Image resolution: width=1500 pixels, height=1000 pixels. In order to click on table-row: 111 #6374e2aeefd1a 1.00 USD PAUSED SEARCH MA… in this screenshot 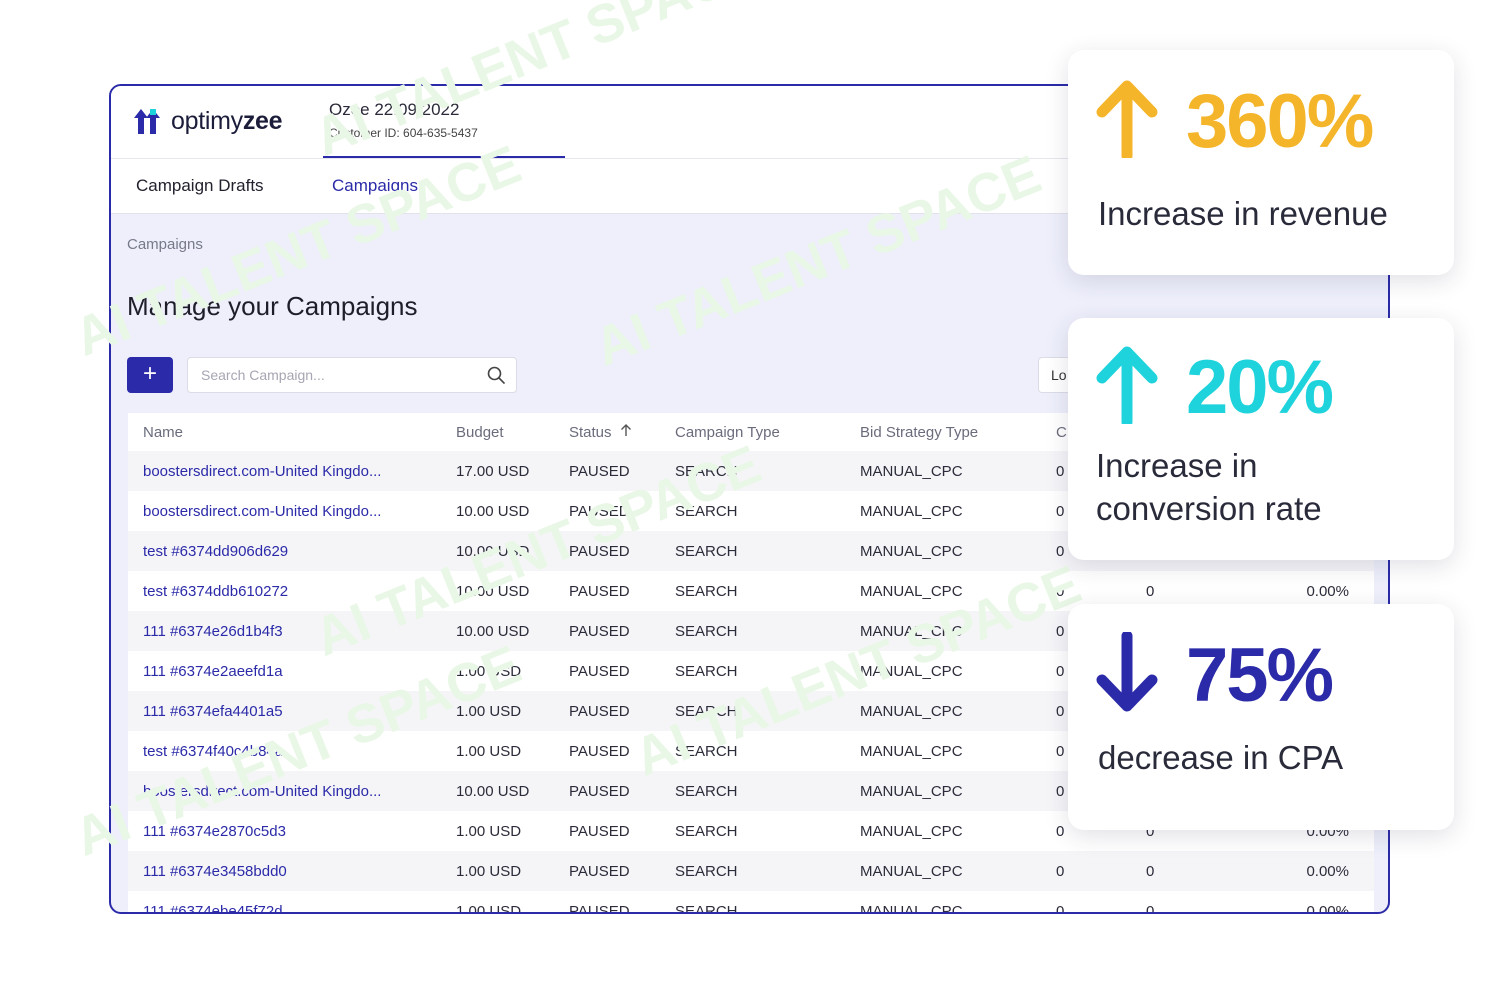, I will do `click(751, 671)`.